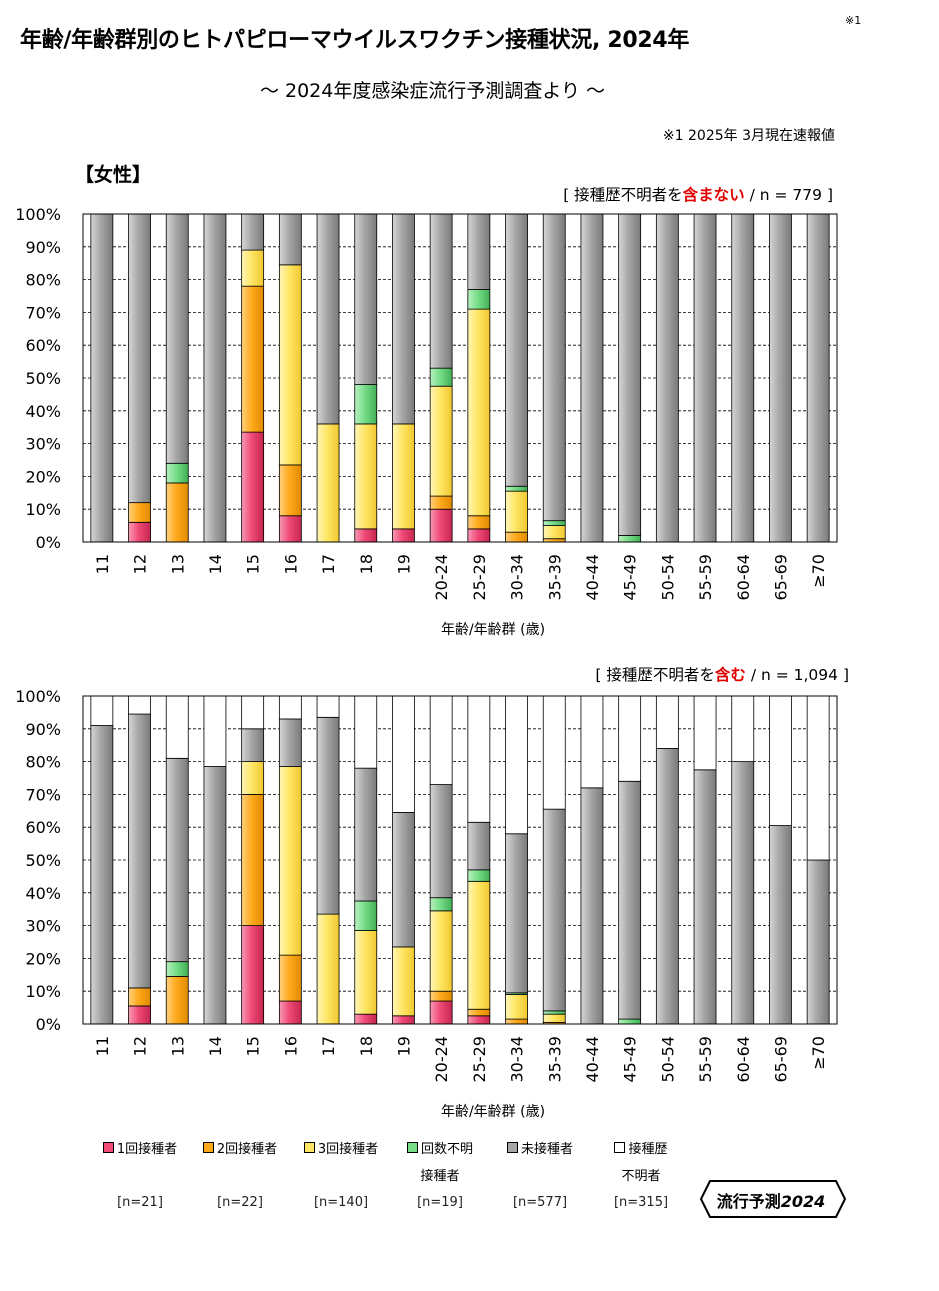 This screenshot has width=939, height=1291. I want to click on x-tick-label: 11, so click(102, 1046).